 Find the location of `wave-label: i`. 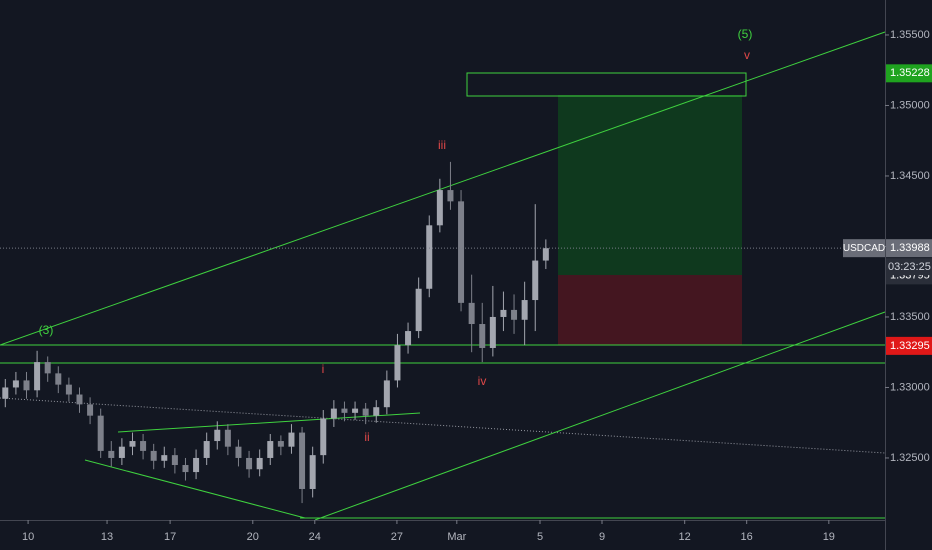

wave-label: i is located at coordinates (323, 369).